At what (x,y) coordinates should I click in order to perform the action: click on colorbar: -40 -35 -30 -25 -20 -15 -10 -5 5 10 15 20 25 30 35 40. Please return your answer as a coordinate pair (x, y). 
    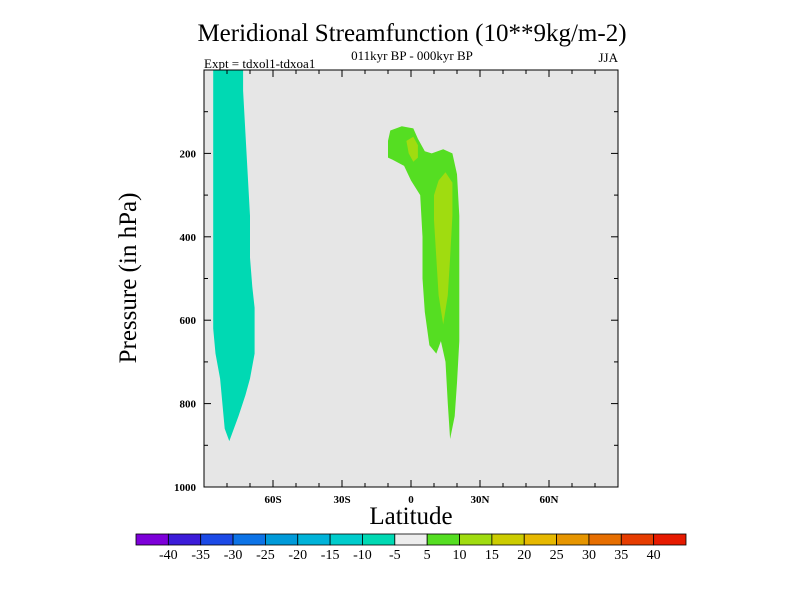
    Looking at the image, I should click on (411, 548).